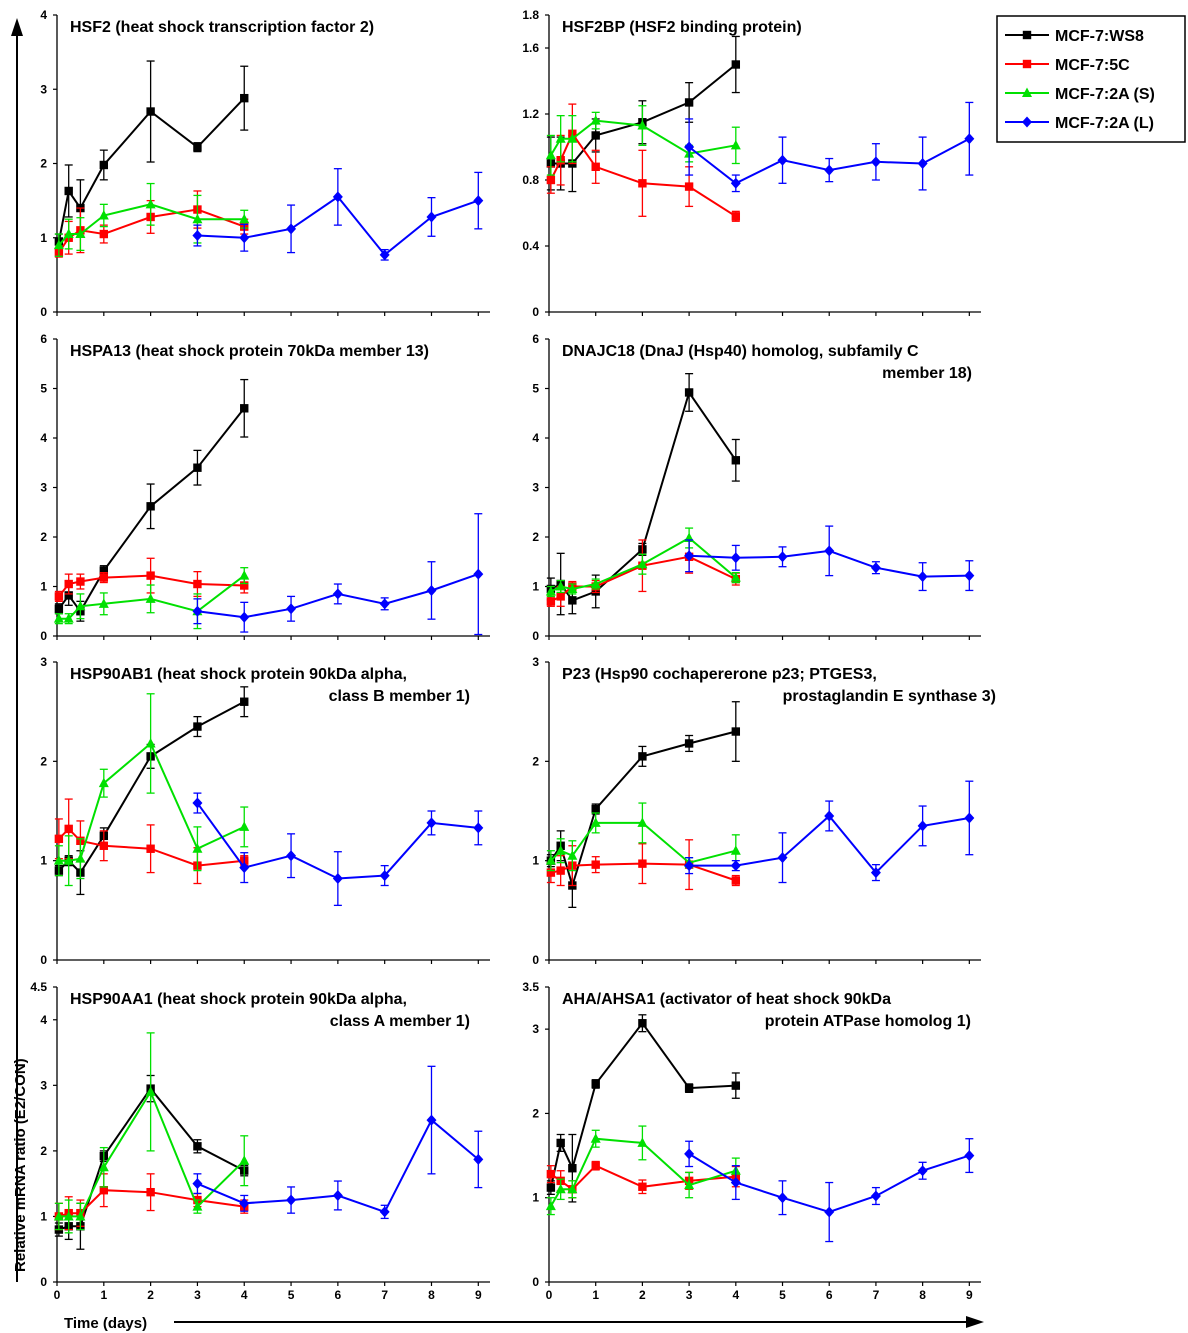  I want to click on y-axis-label: Relative mRNA ratio (E2/CON), so click(20, 1165).